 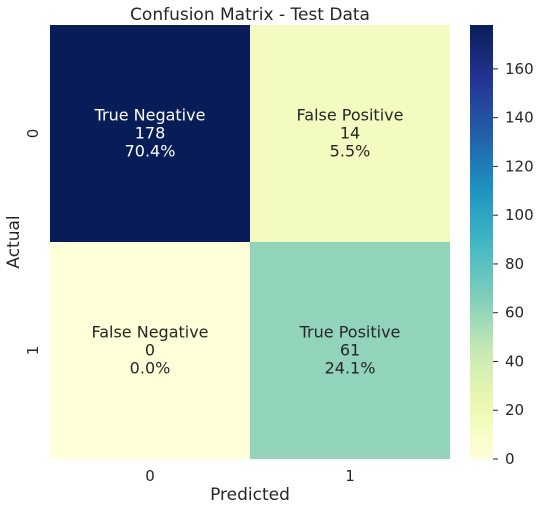 What do you see at coordinates (350, 476) in the screenshot?
I see `x-tick-label-1: 1` at bounding box center [350, 476].